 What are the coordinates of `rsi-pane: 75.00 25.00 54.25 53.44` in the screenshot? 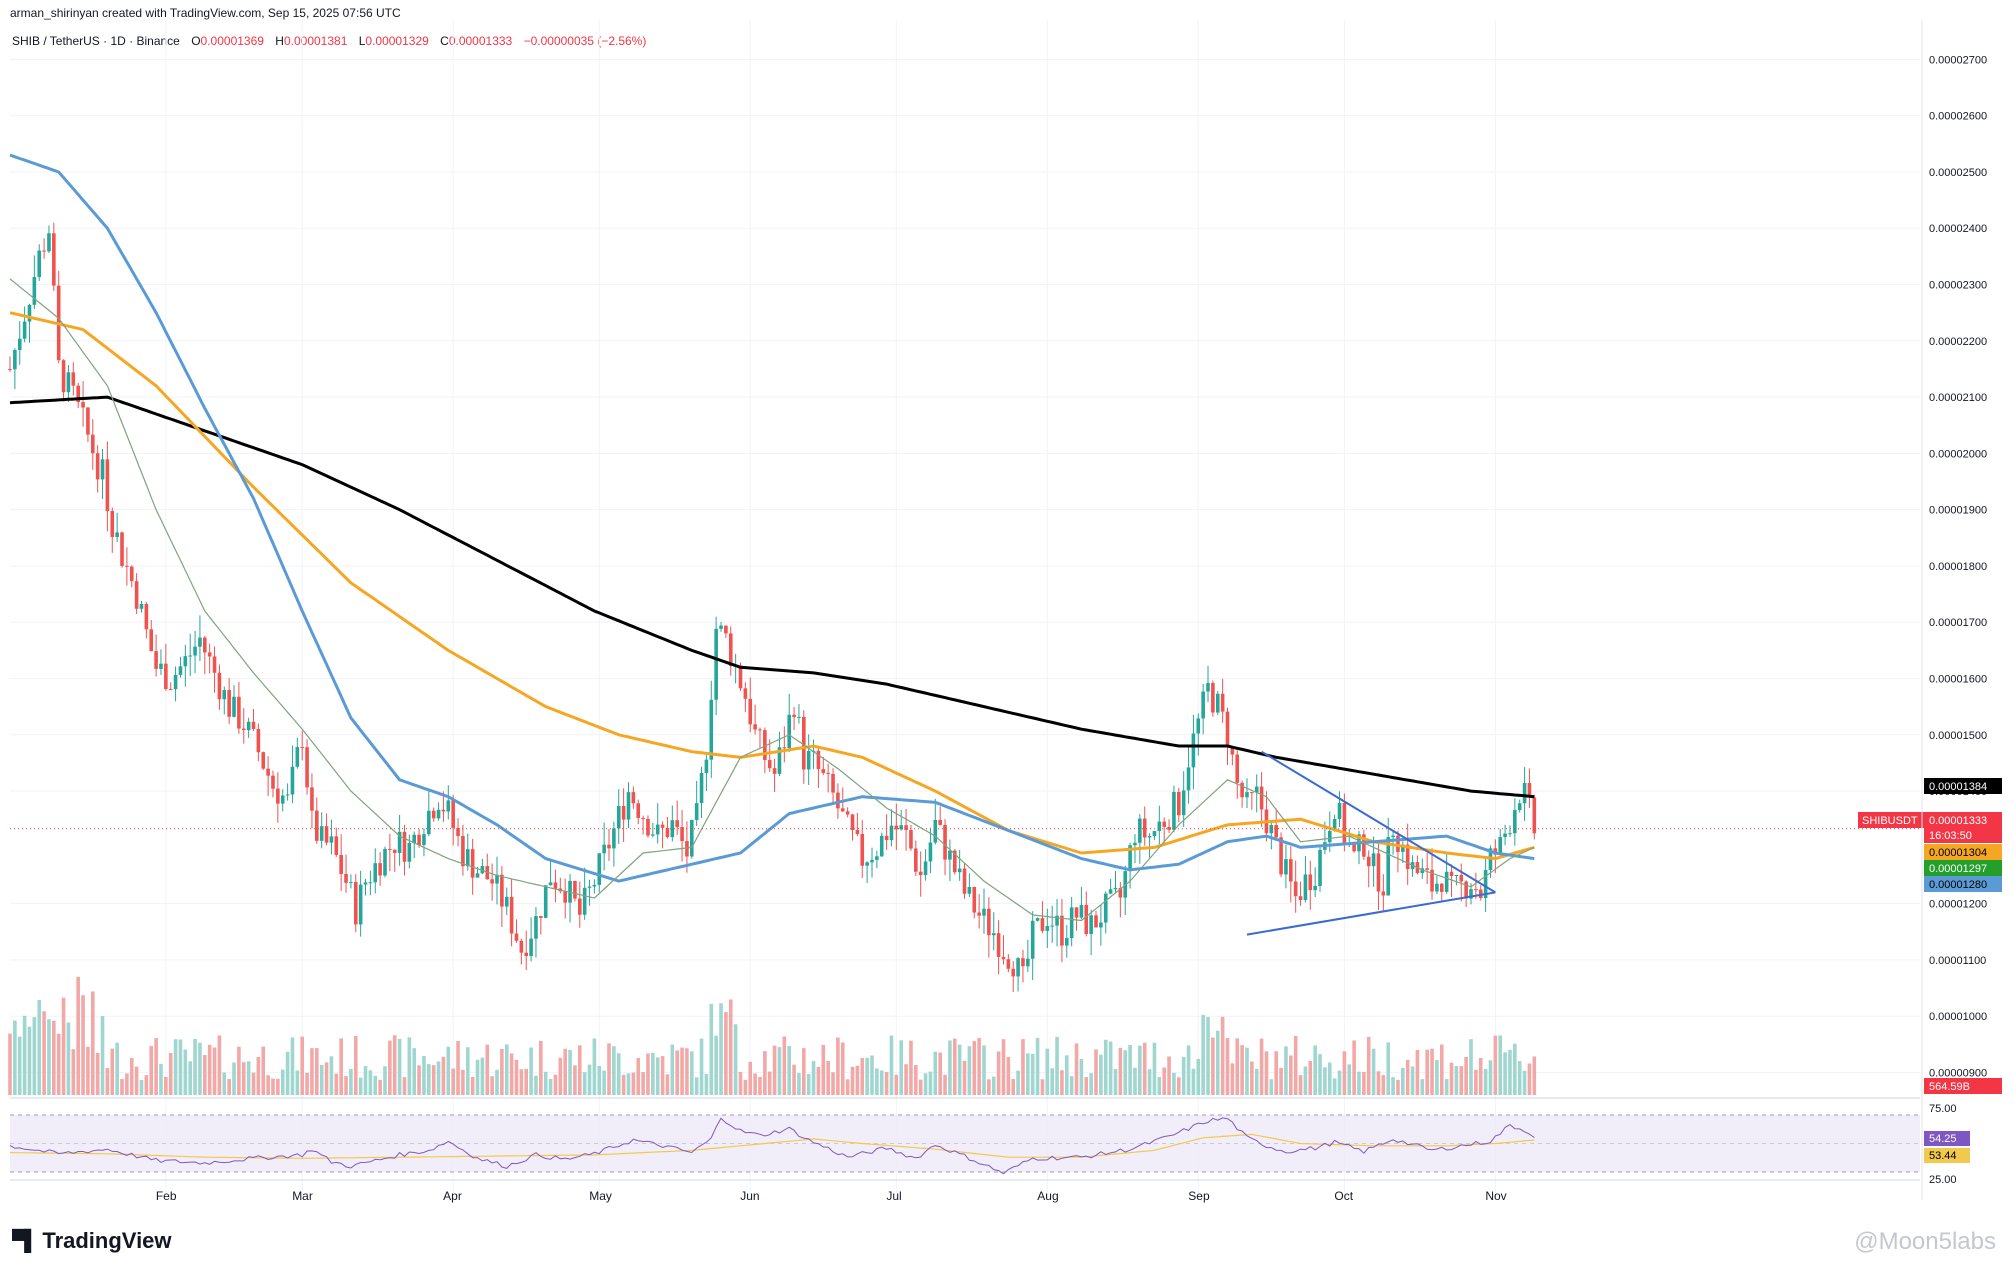 It's located at (989, 1141).